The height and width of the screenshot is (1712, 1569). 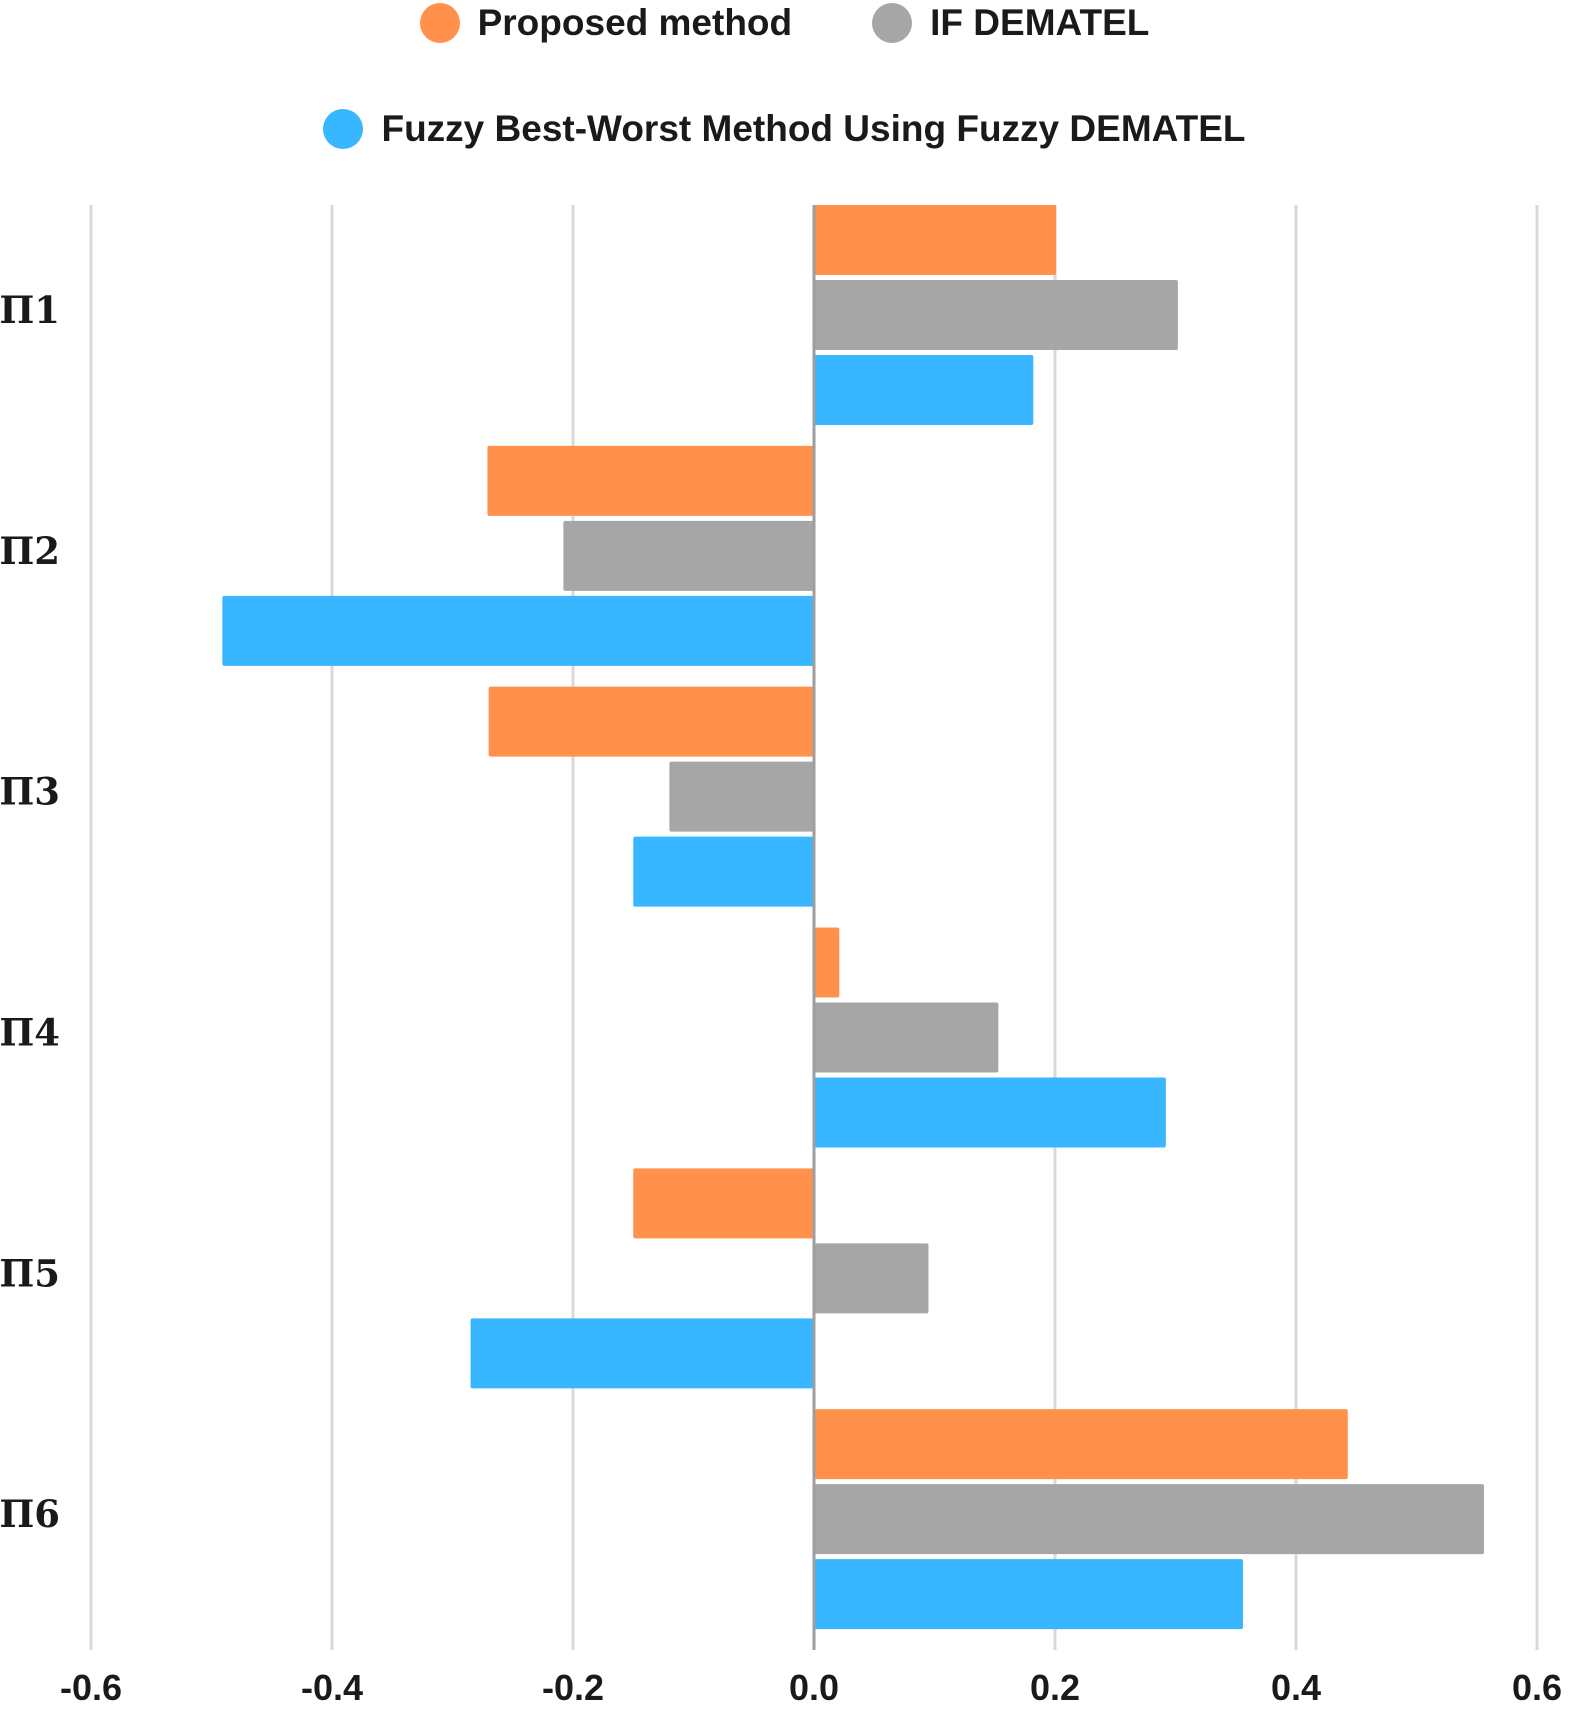 I want to click on category-label: Π6, so click(x=30, y=1514).